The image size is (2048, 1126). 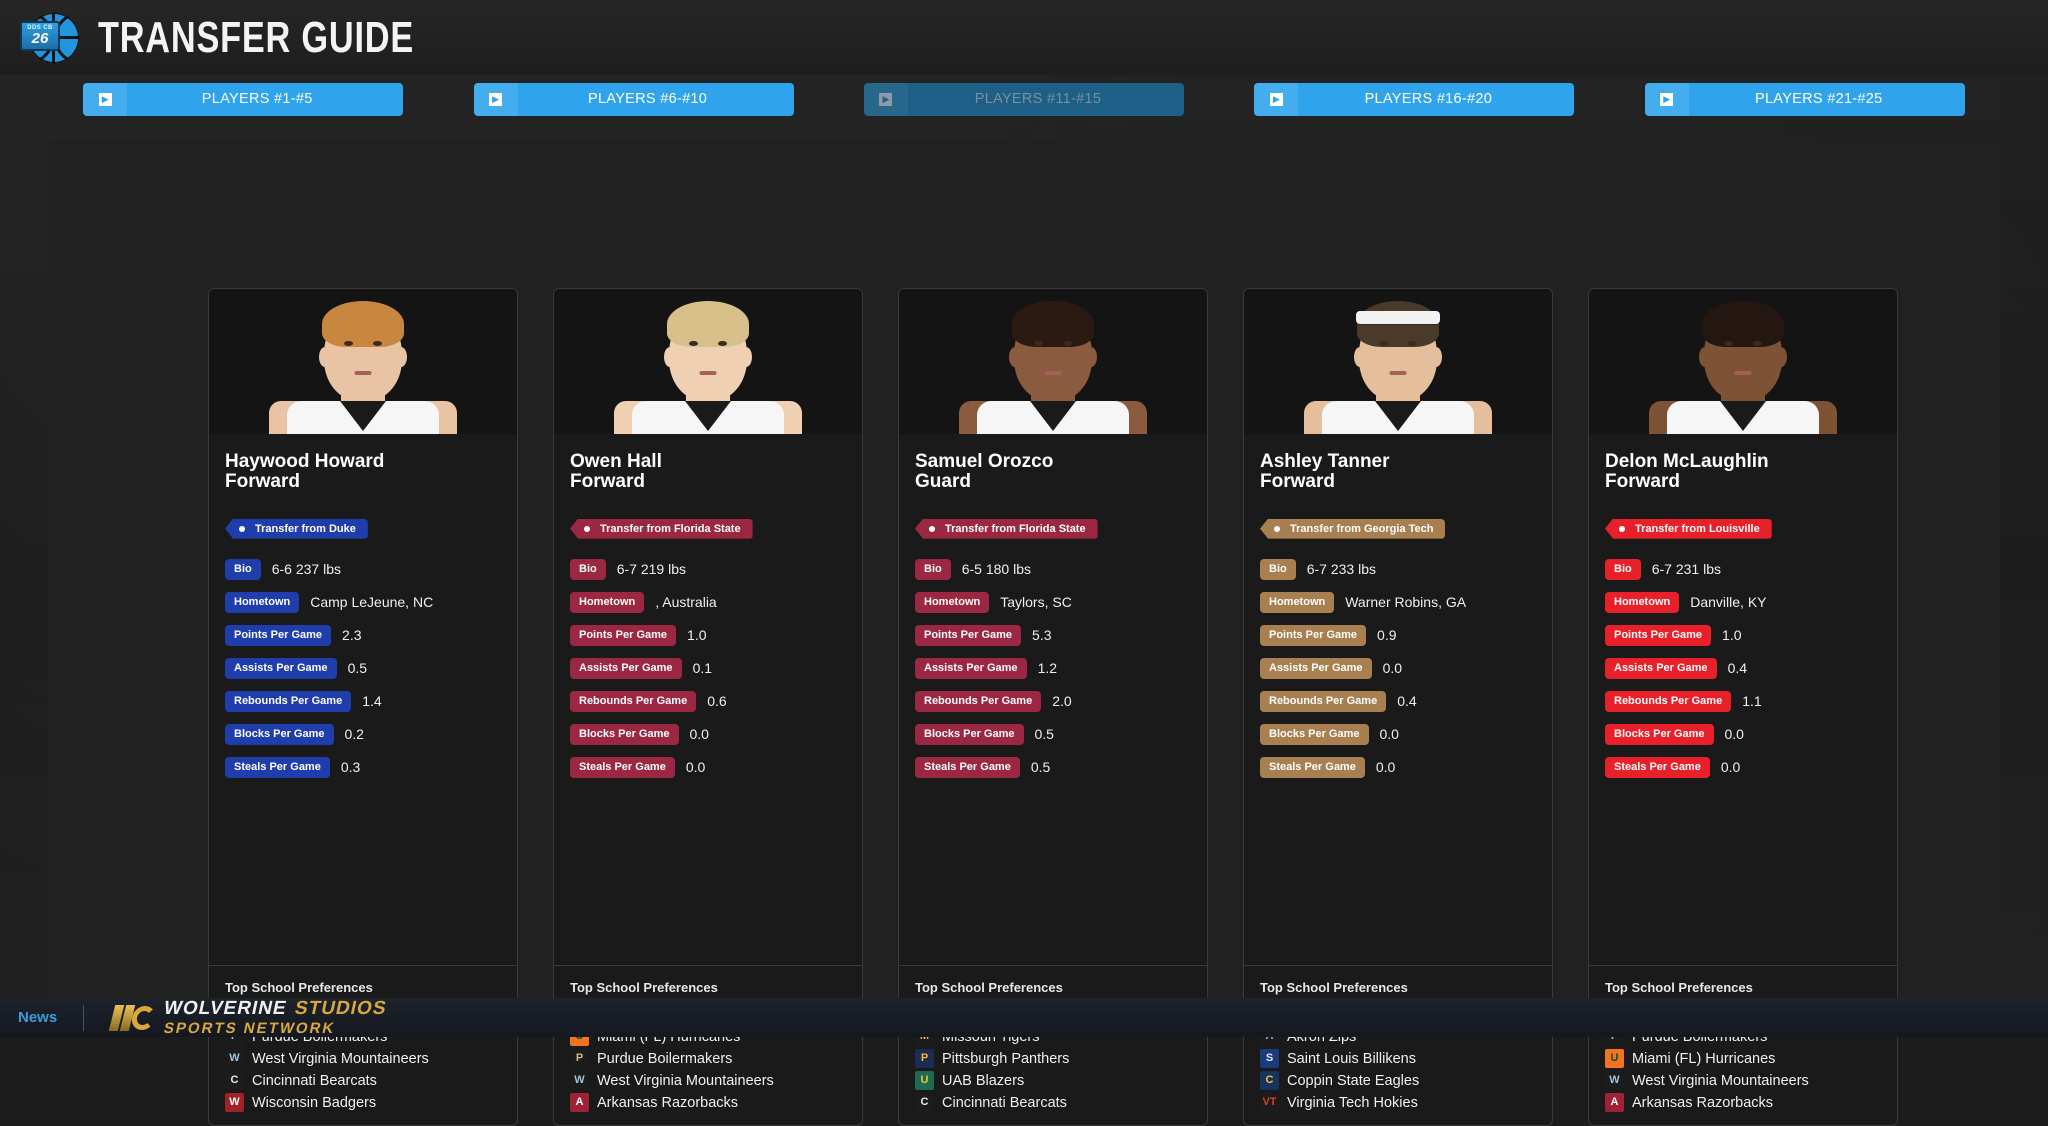 What do you see at coordinates (265, 99) in the screenshot?
I see `tab-label: PLAYERS #1-#5` at bounding box center [265, 99].